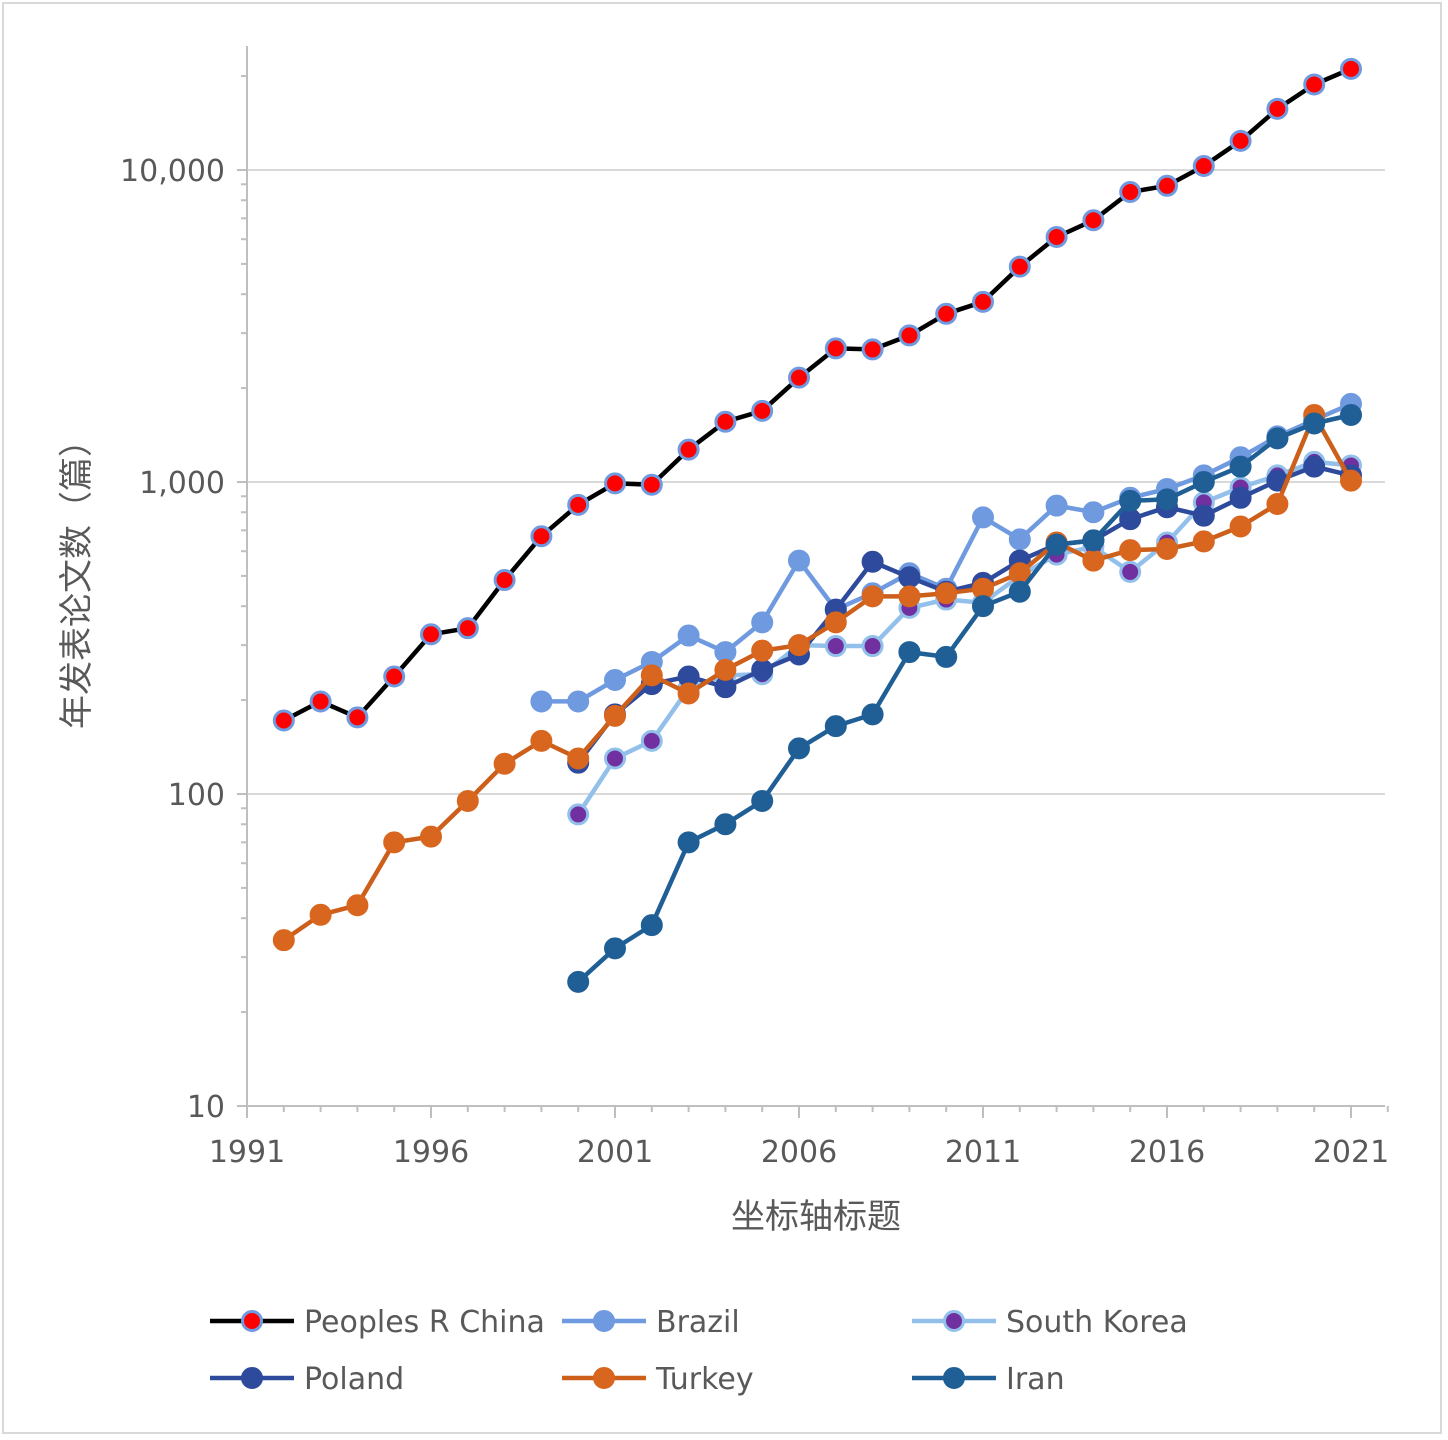  What do you see at coordinates (424, 1322) in the screenshot?
I see `legend-label: Peoples R China` at bounding box center [424, 1322].